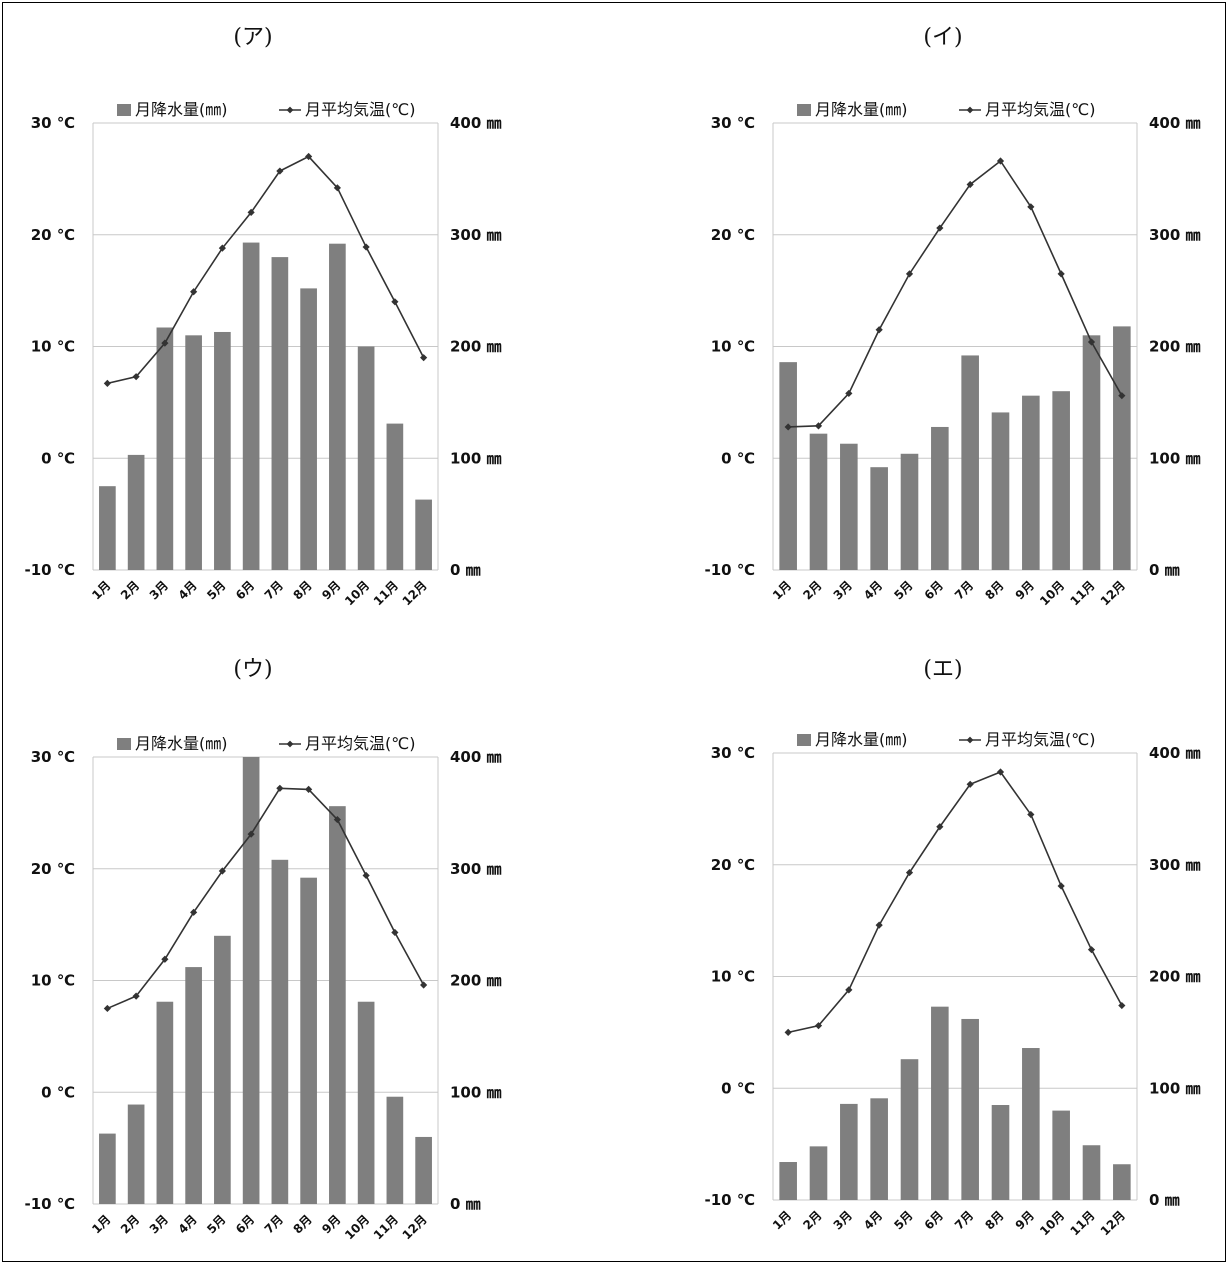 This screenshot has height=1267, width=1230. Describe the element at coordinates (476, 235) in the screenshot. I see `right-tick-label: 300 ㎜` at that location.